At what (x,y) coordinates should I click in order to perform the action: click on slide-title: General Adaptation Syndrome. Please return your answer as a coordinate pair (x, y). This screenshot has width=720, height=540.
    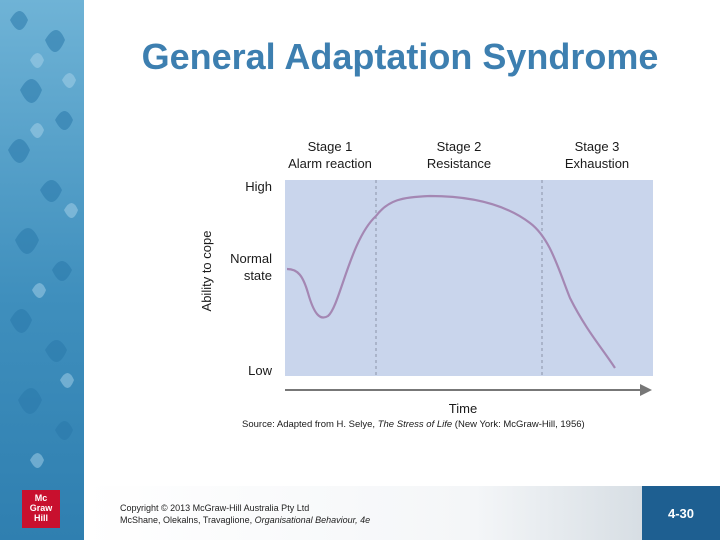
    Looking at the image, I should click on (400, 56).